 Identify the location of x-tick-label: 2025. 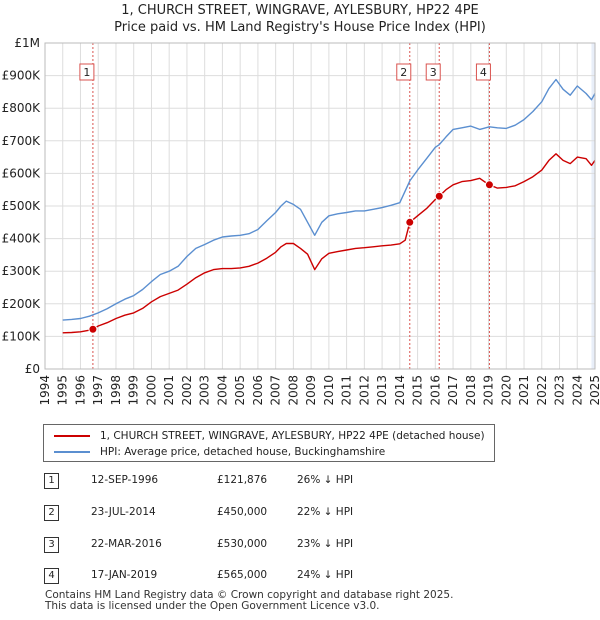
(594, 390).